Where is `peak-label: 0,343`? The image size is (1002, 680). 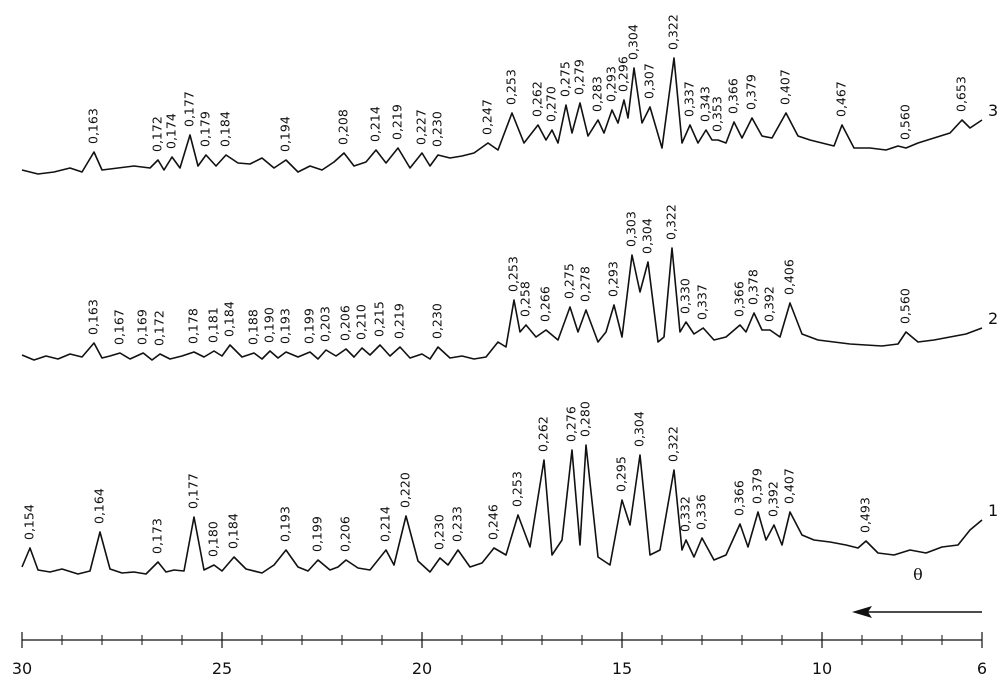
peak-label: 0,343 is located at coordinates (705, 104).